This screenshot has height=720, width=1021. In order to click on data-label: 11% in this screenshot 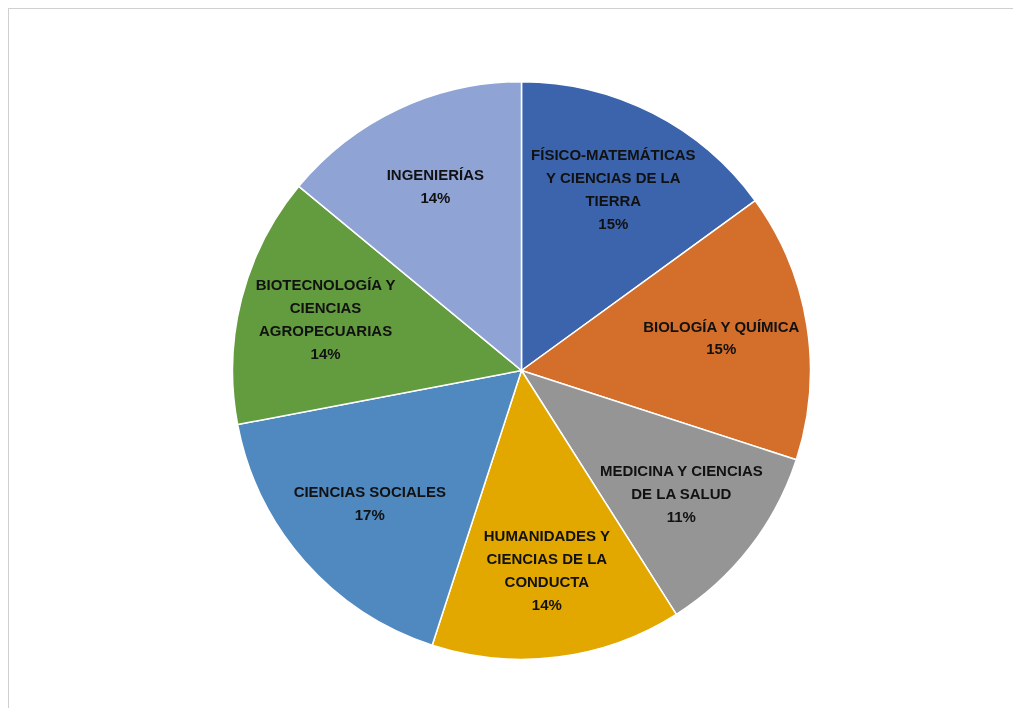, I will do `click(681, 516)`.